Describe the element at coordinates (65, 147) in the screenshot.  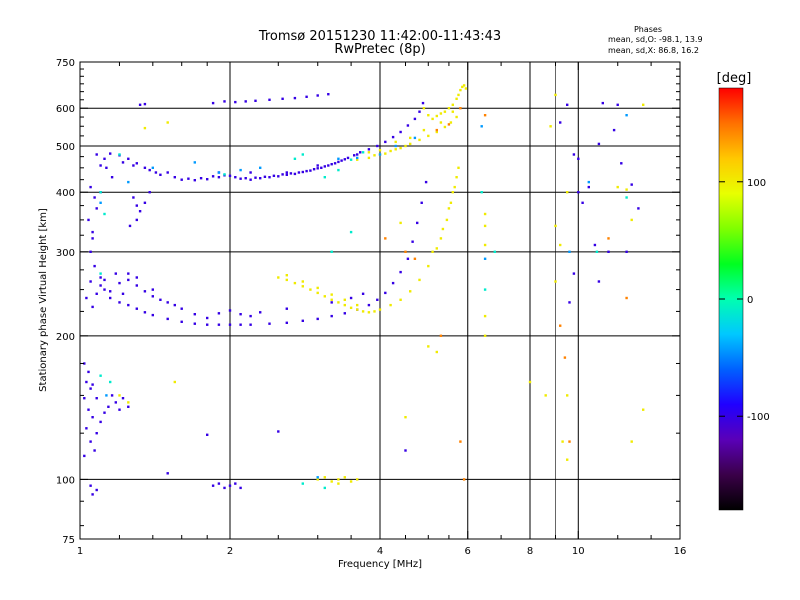
I see `y-tick-label: 500` at that location.